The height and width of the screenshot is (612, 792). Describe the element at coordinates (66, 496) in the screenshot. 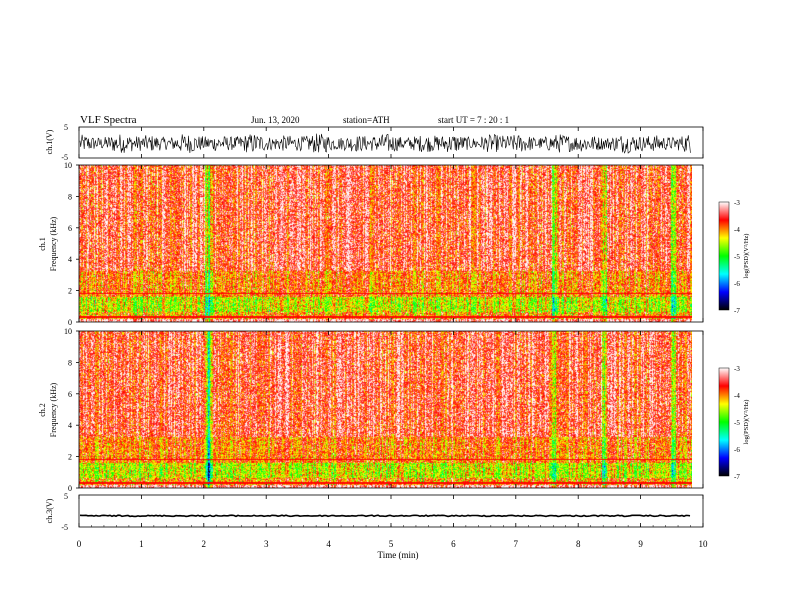

I see `ch3-ytick-top: 5` at that location.